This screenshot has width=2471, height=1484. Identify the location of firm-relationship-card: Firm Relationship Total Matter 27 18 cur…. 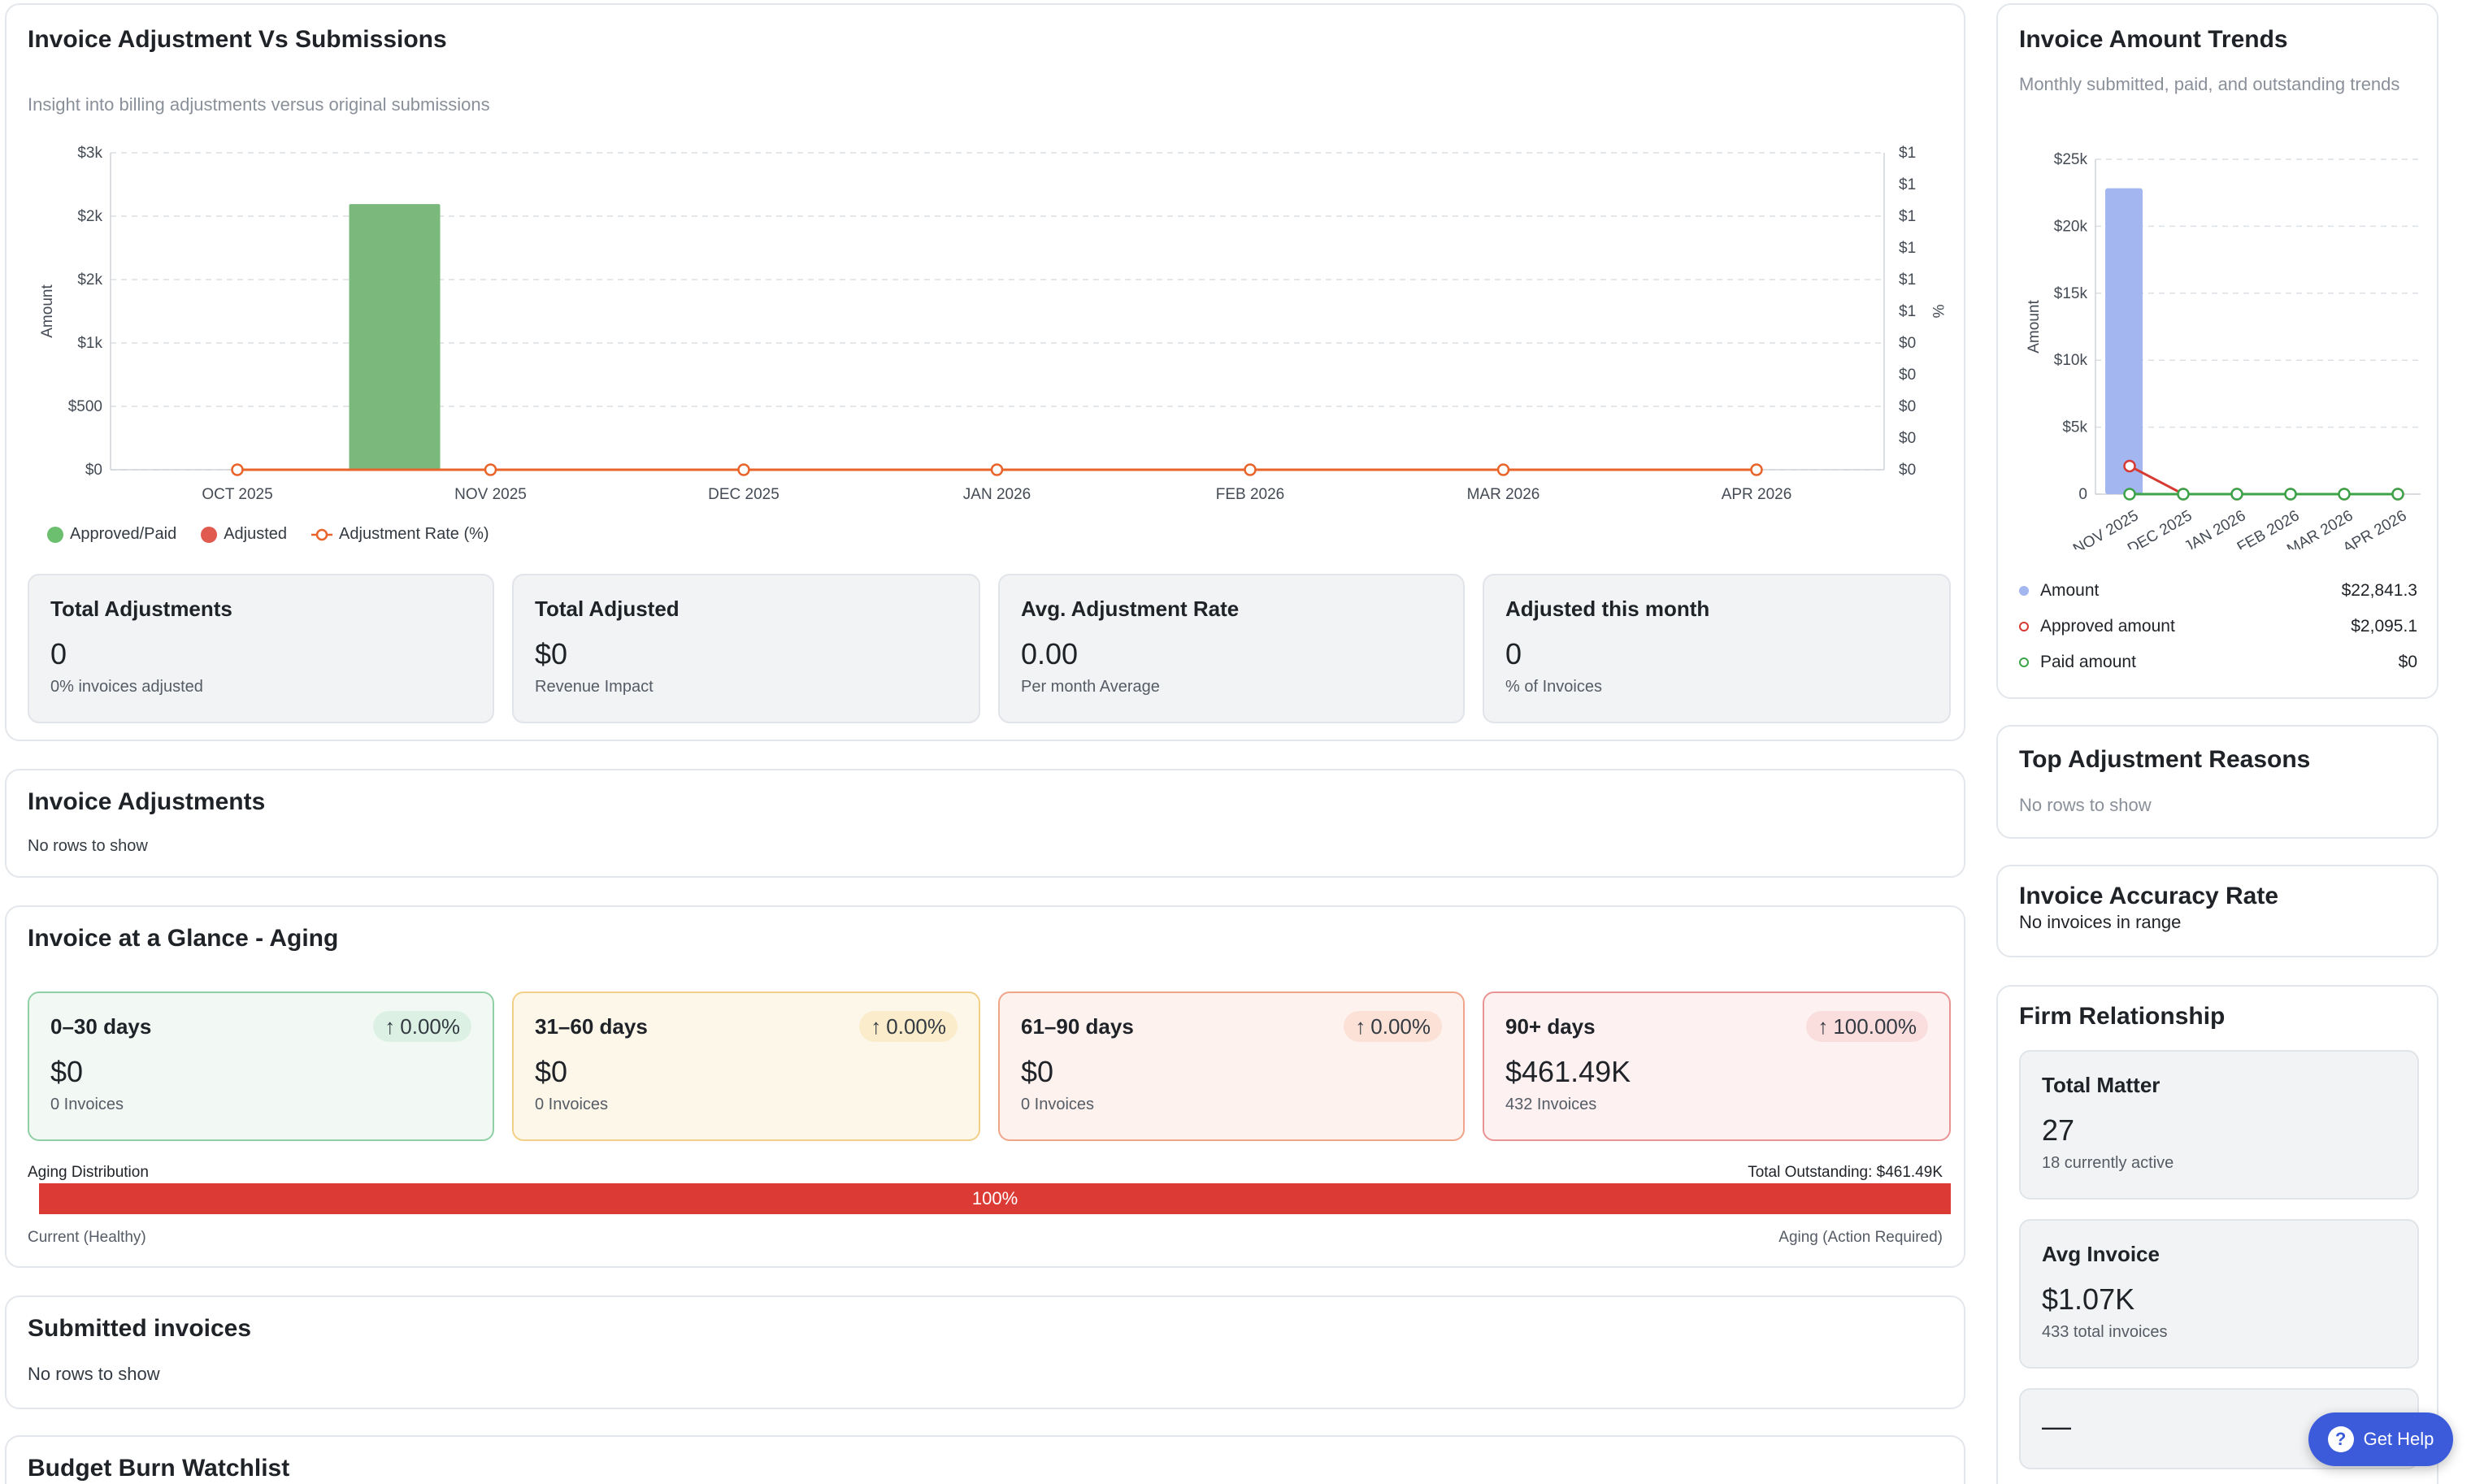
(2217, 1234).